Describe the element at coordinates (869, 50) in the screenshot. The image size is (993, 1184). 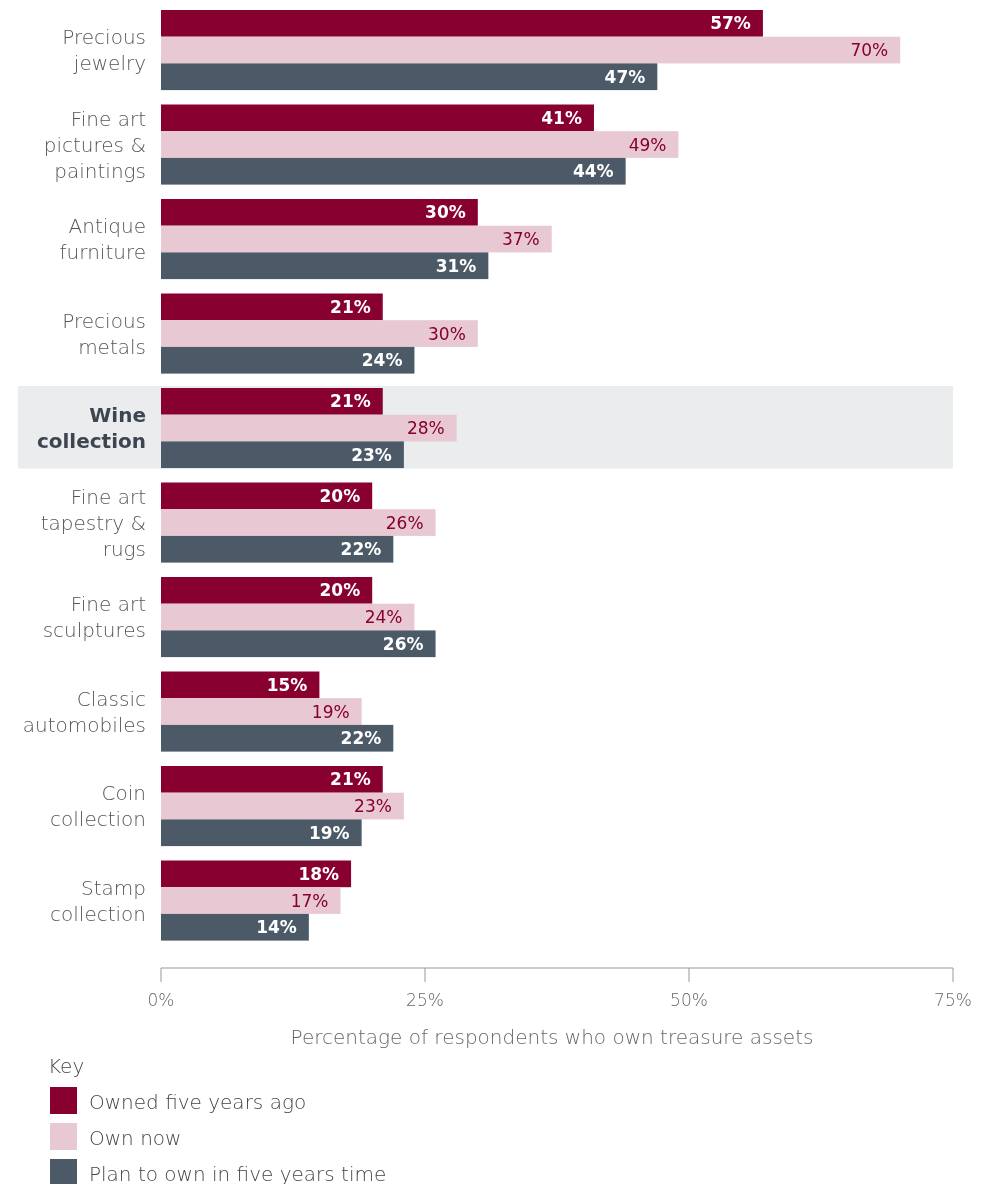
I see `data-label: 70%` at that location.